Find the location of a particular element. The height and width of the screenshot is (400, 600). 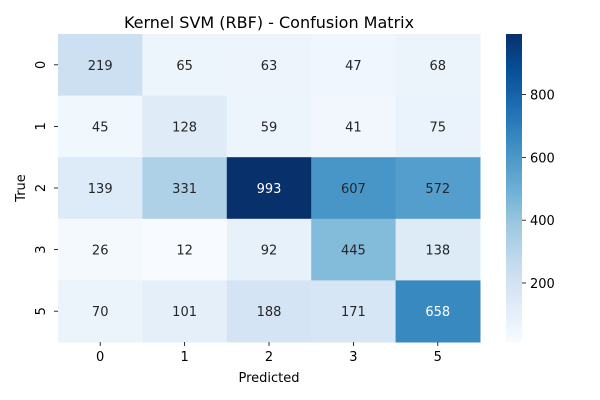

colorbar-tick-label: 400 is located at coordinates (542, 221).